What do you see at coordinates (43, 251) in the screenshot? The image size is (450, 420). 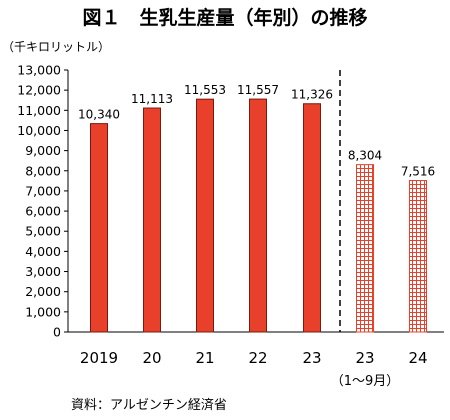 I see `y-tick-label: 4,000` at bounding box center [43, 251].